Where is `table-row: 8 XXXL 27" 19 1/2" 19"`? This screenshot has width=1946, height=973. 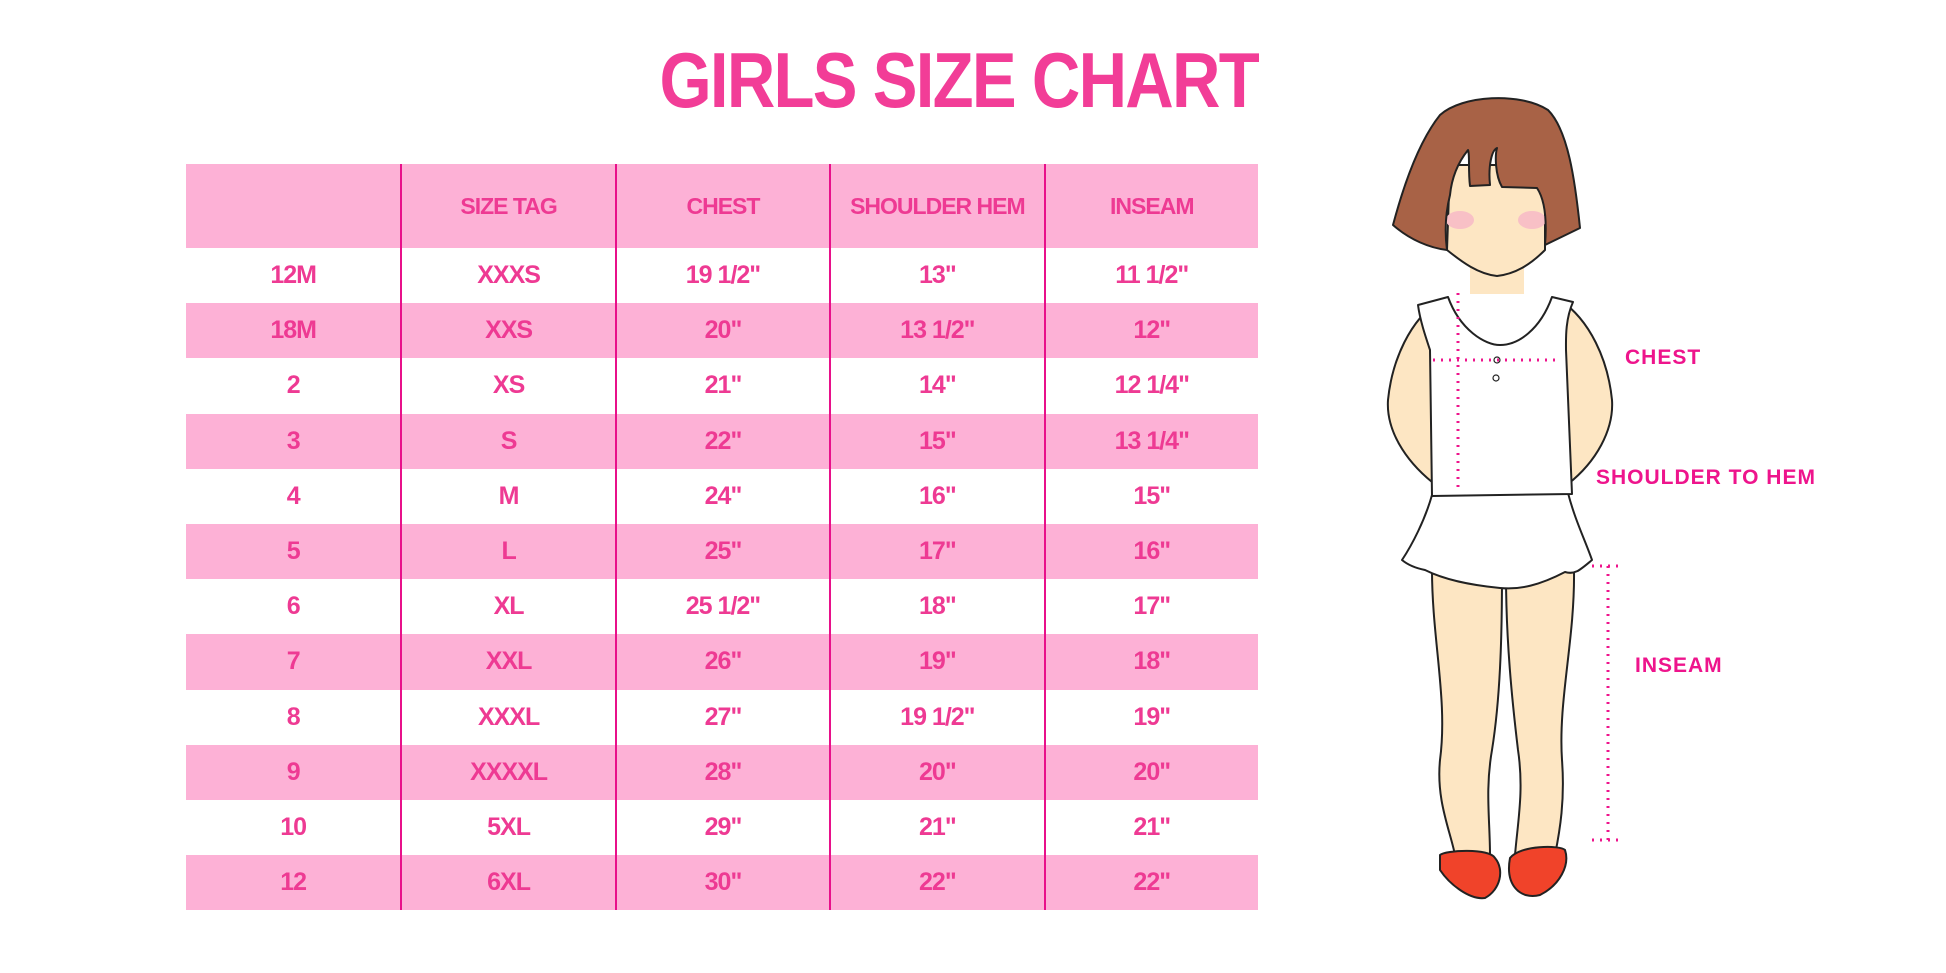 table-row: 8 XXXL 27" 19 1/2" 19" is located at coordinates (722, 717).